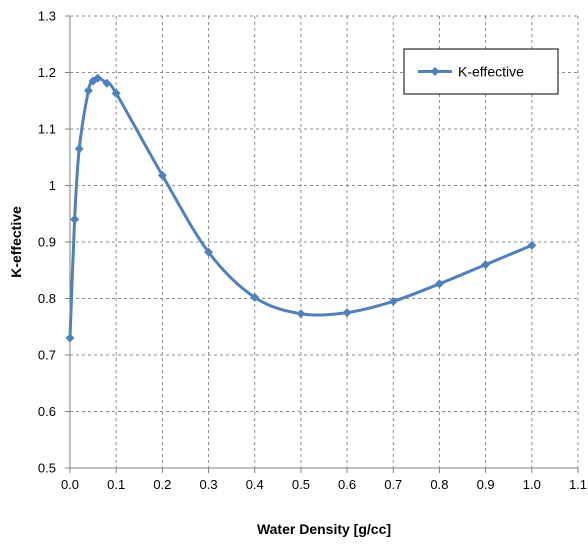  I want to click on y-axis-title: K-effective, so click(16, 242).